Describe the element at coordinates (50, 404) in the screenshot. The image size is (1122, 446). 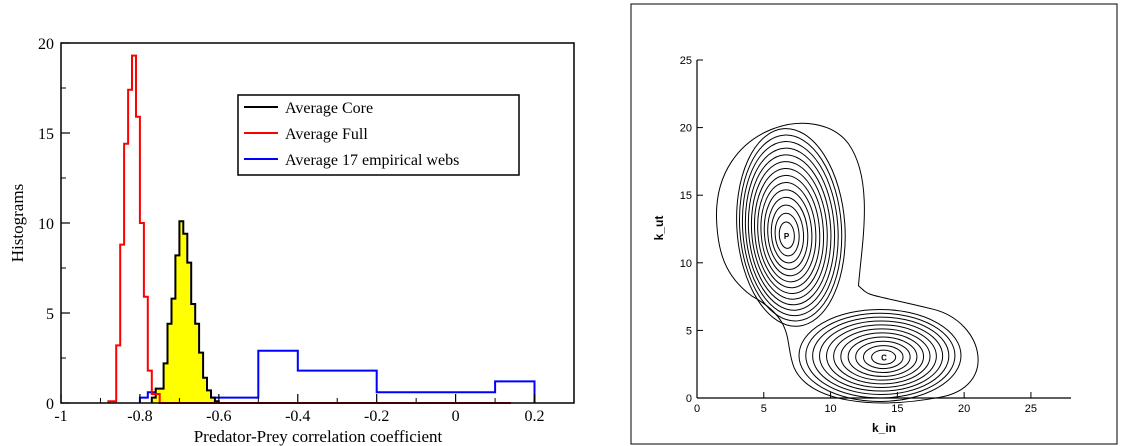
I see `histogram-y-tick-label: 0` at that location.